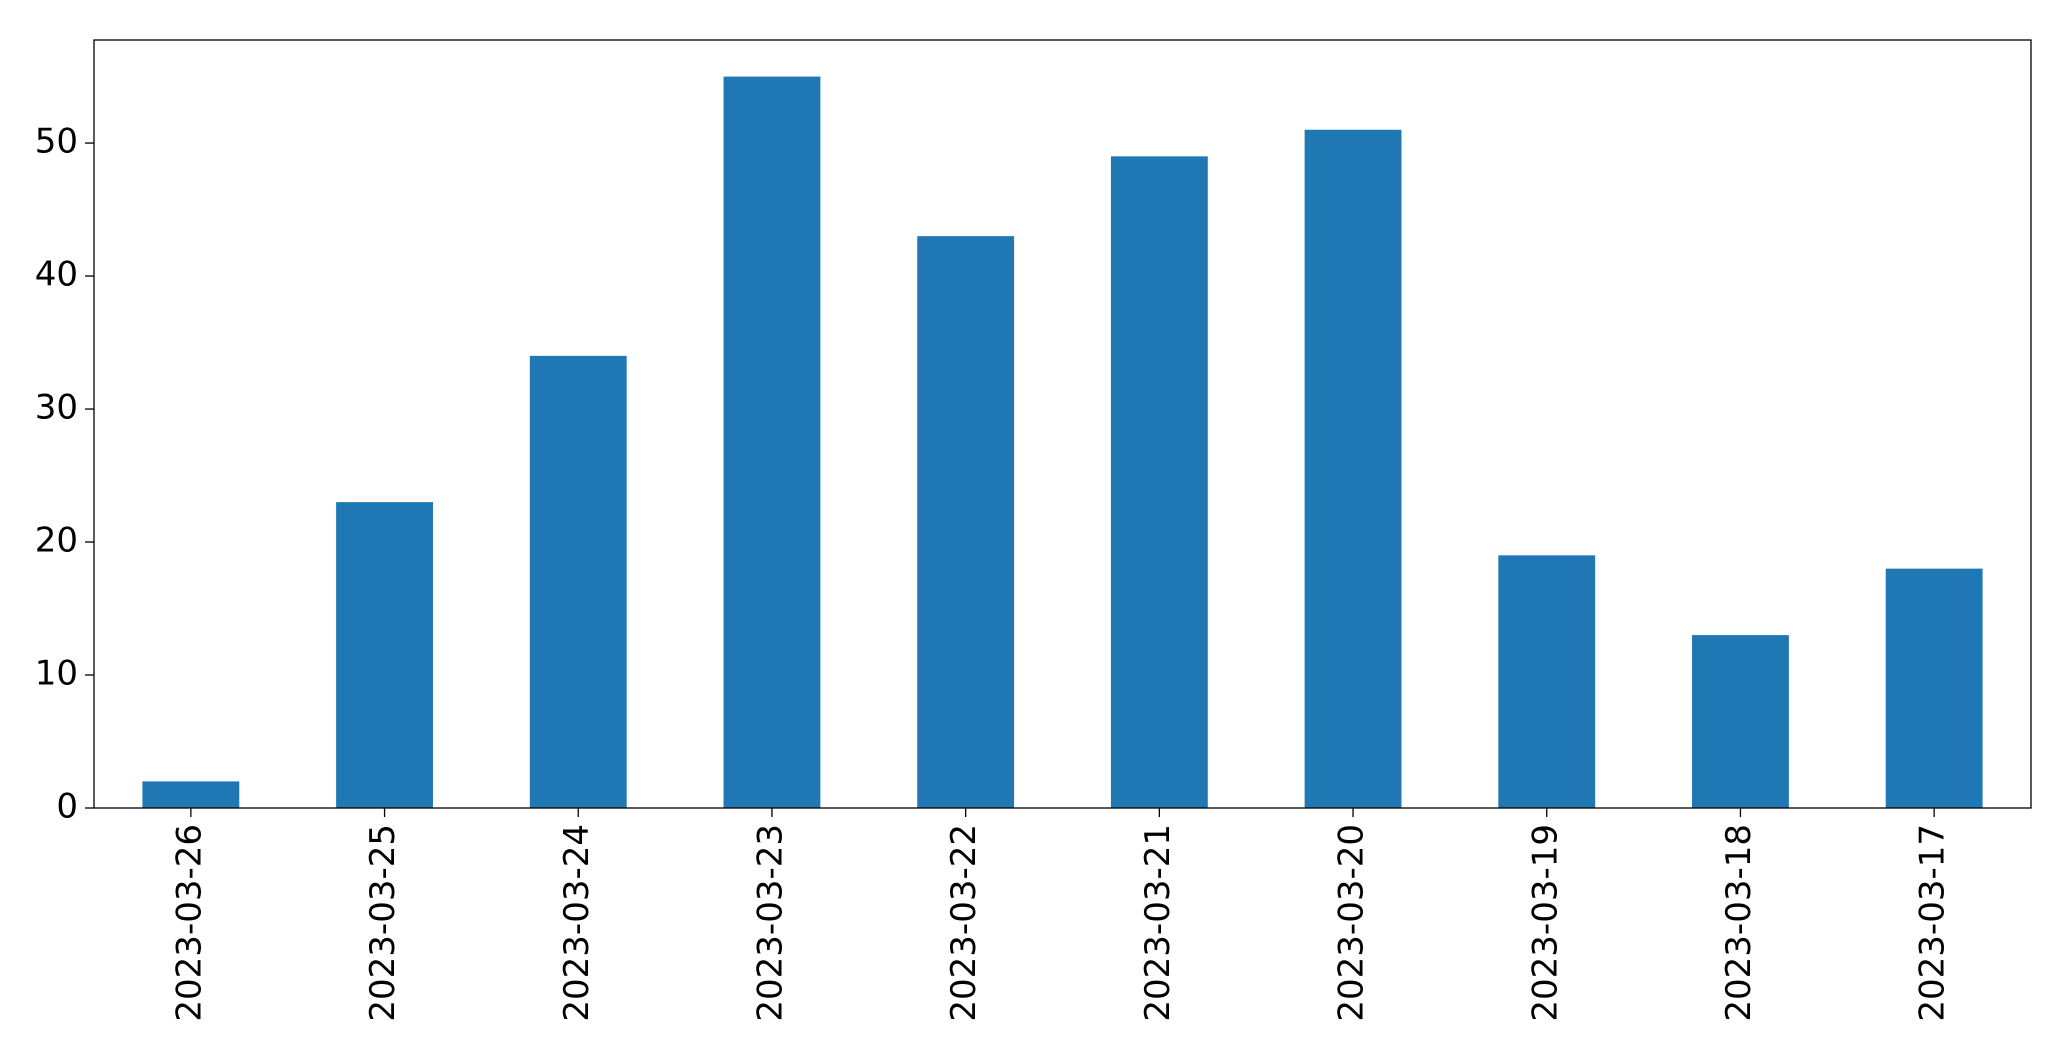 The width and height of the screenshot is (2071, 1061). What do you see at coordinates (56, 408) in the screenshot?
I see `y-tick-label: 30` at bounding box center [56, 408].